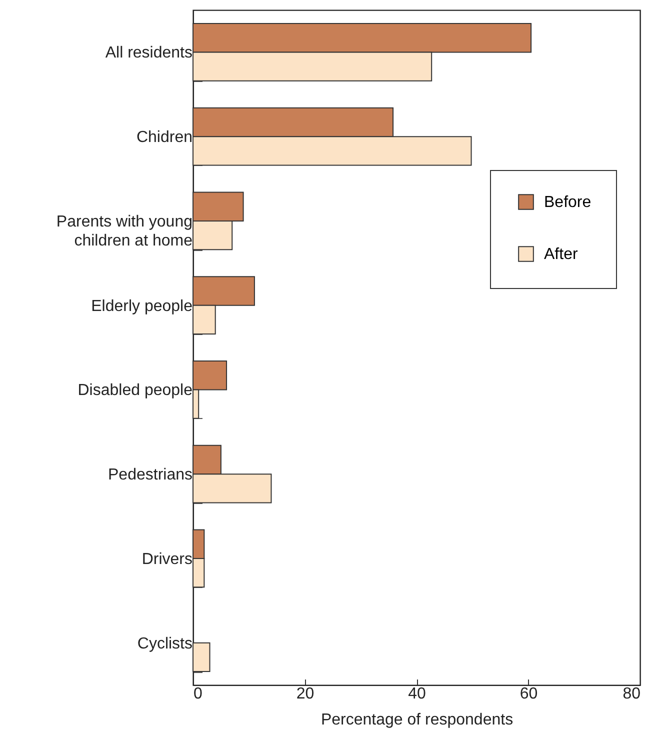 The width and height of the screenshot is (655, 744). Describe the element at coordinates (529, 694) in the screenshot. I see `x-tick-label: 60` at that location.